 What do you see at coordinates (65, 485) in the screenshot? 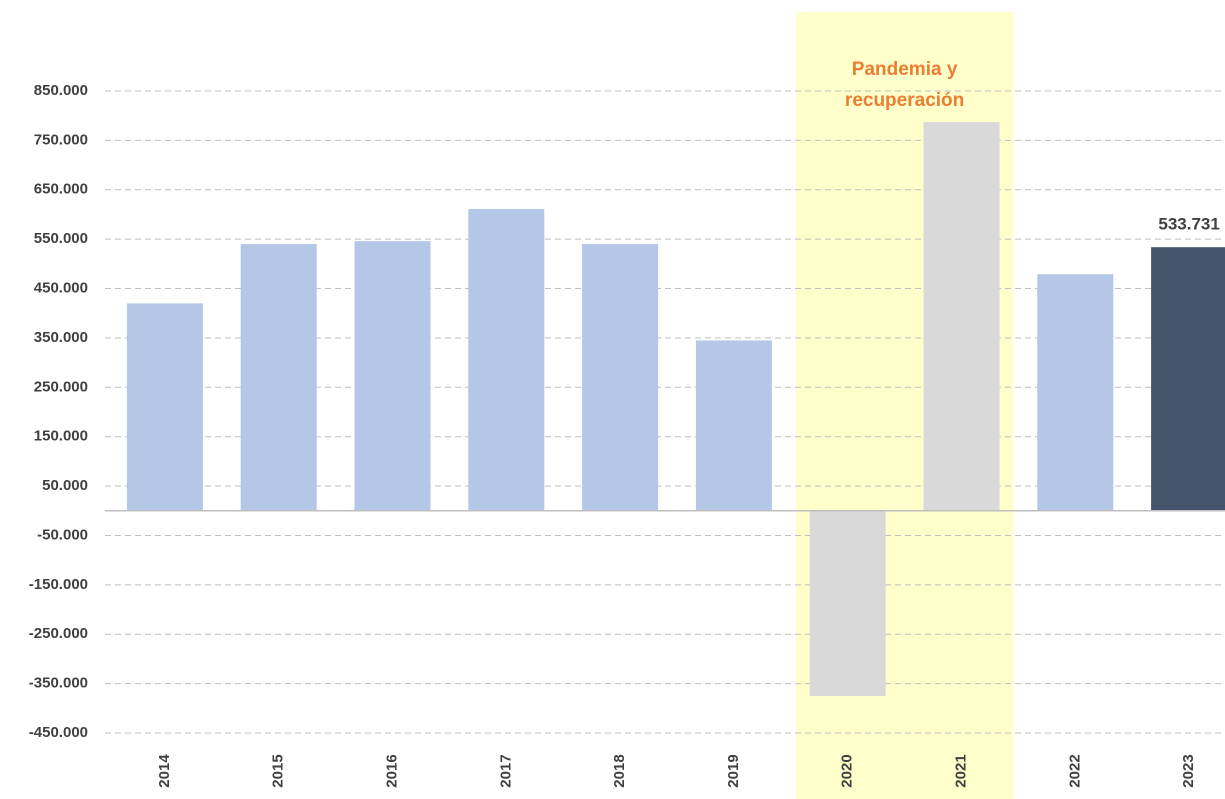
I see `y-tick-label: 50.000` at bounding box center [65, 485].